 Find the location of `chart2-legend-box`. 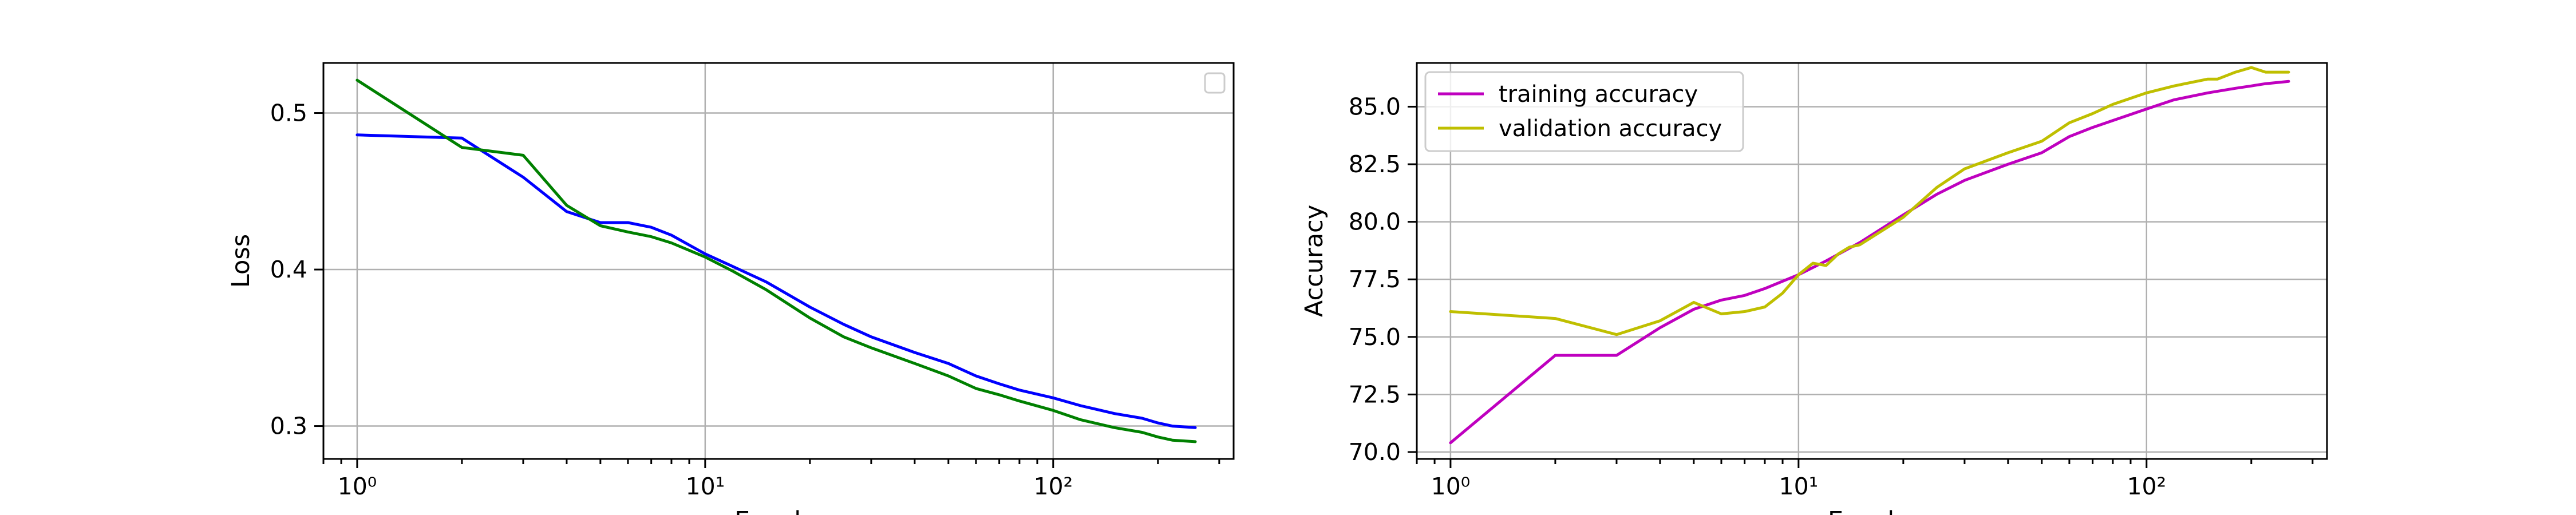

chart2-legend-box is located at coordinates (1584, 111).